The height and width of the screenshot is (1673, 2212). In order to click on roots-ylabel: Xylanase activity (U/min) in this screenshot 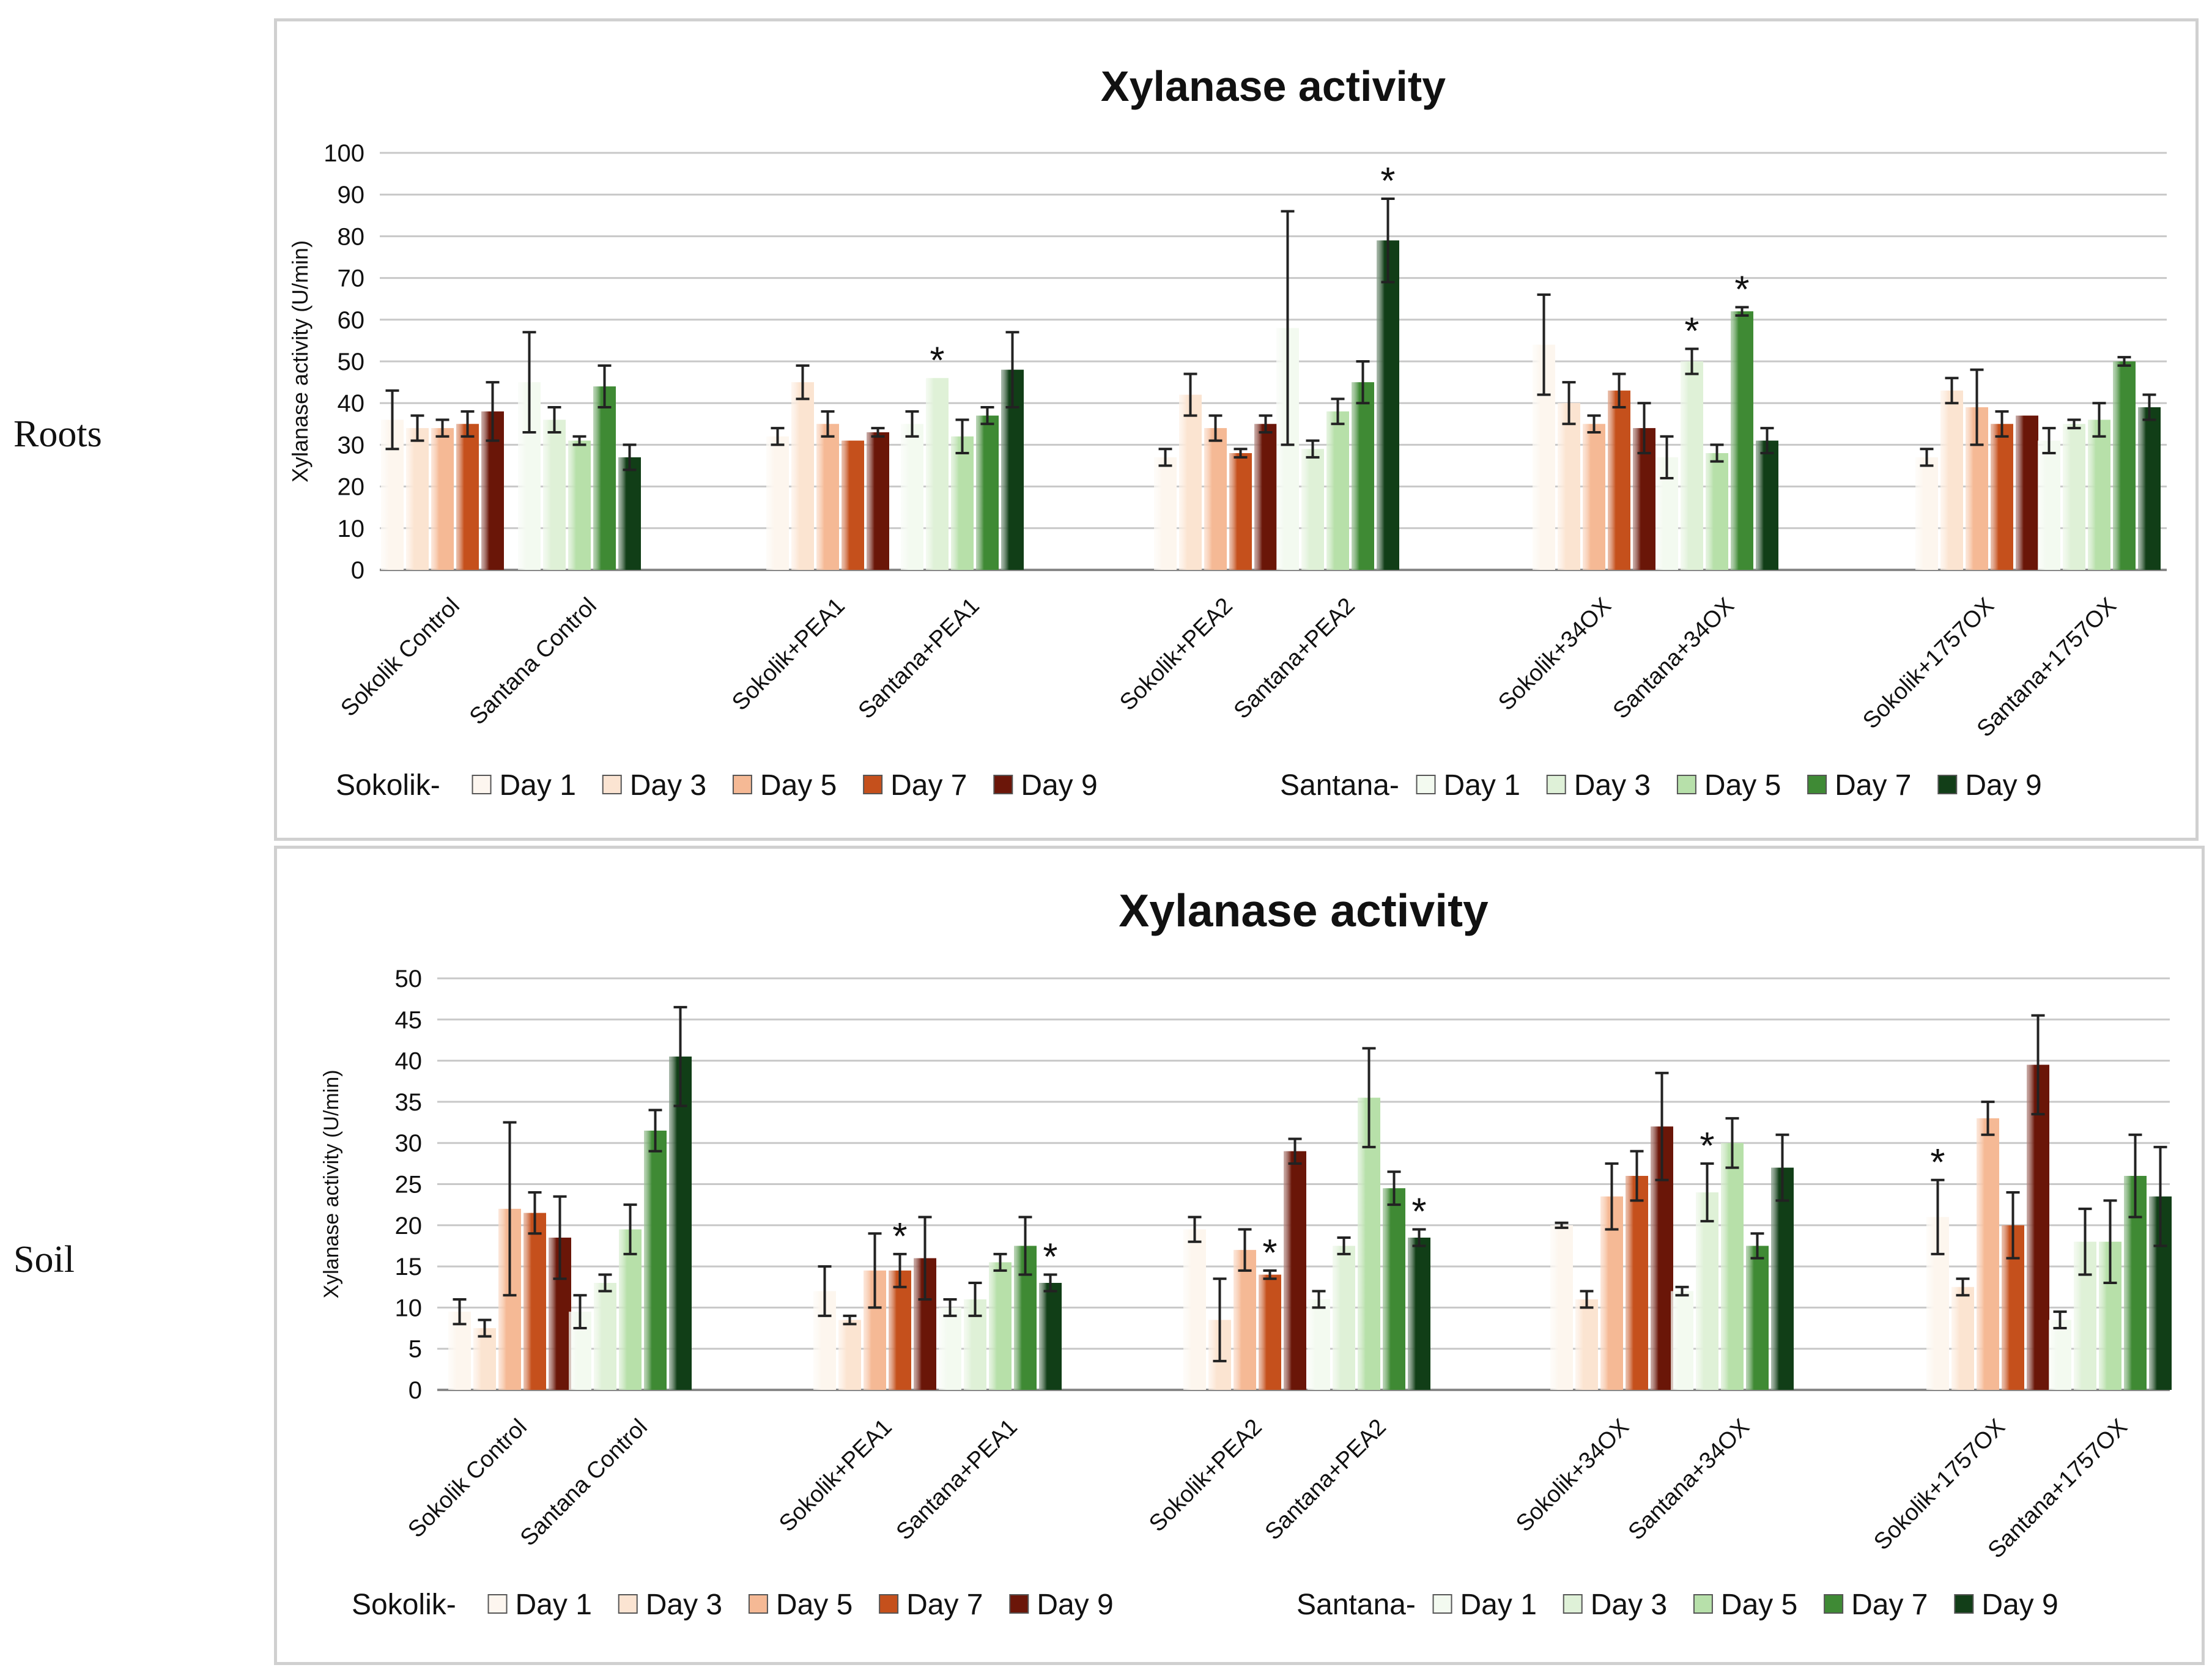, I will do `click(300, 361)`.